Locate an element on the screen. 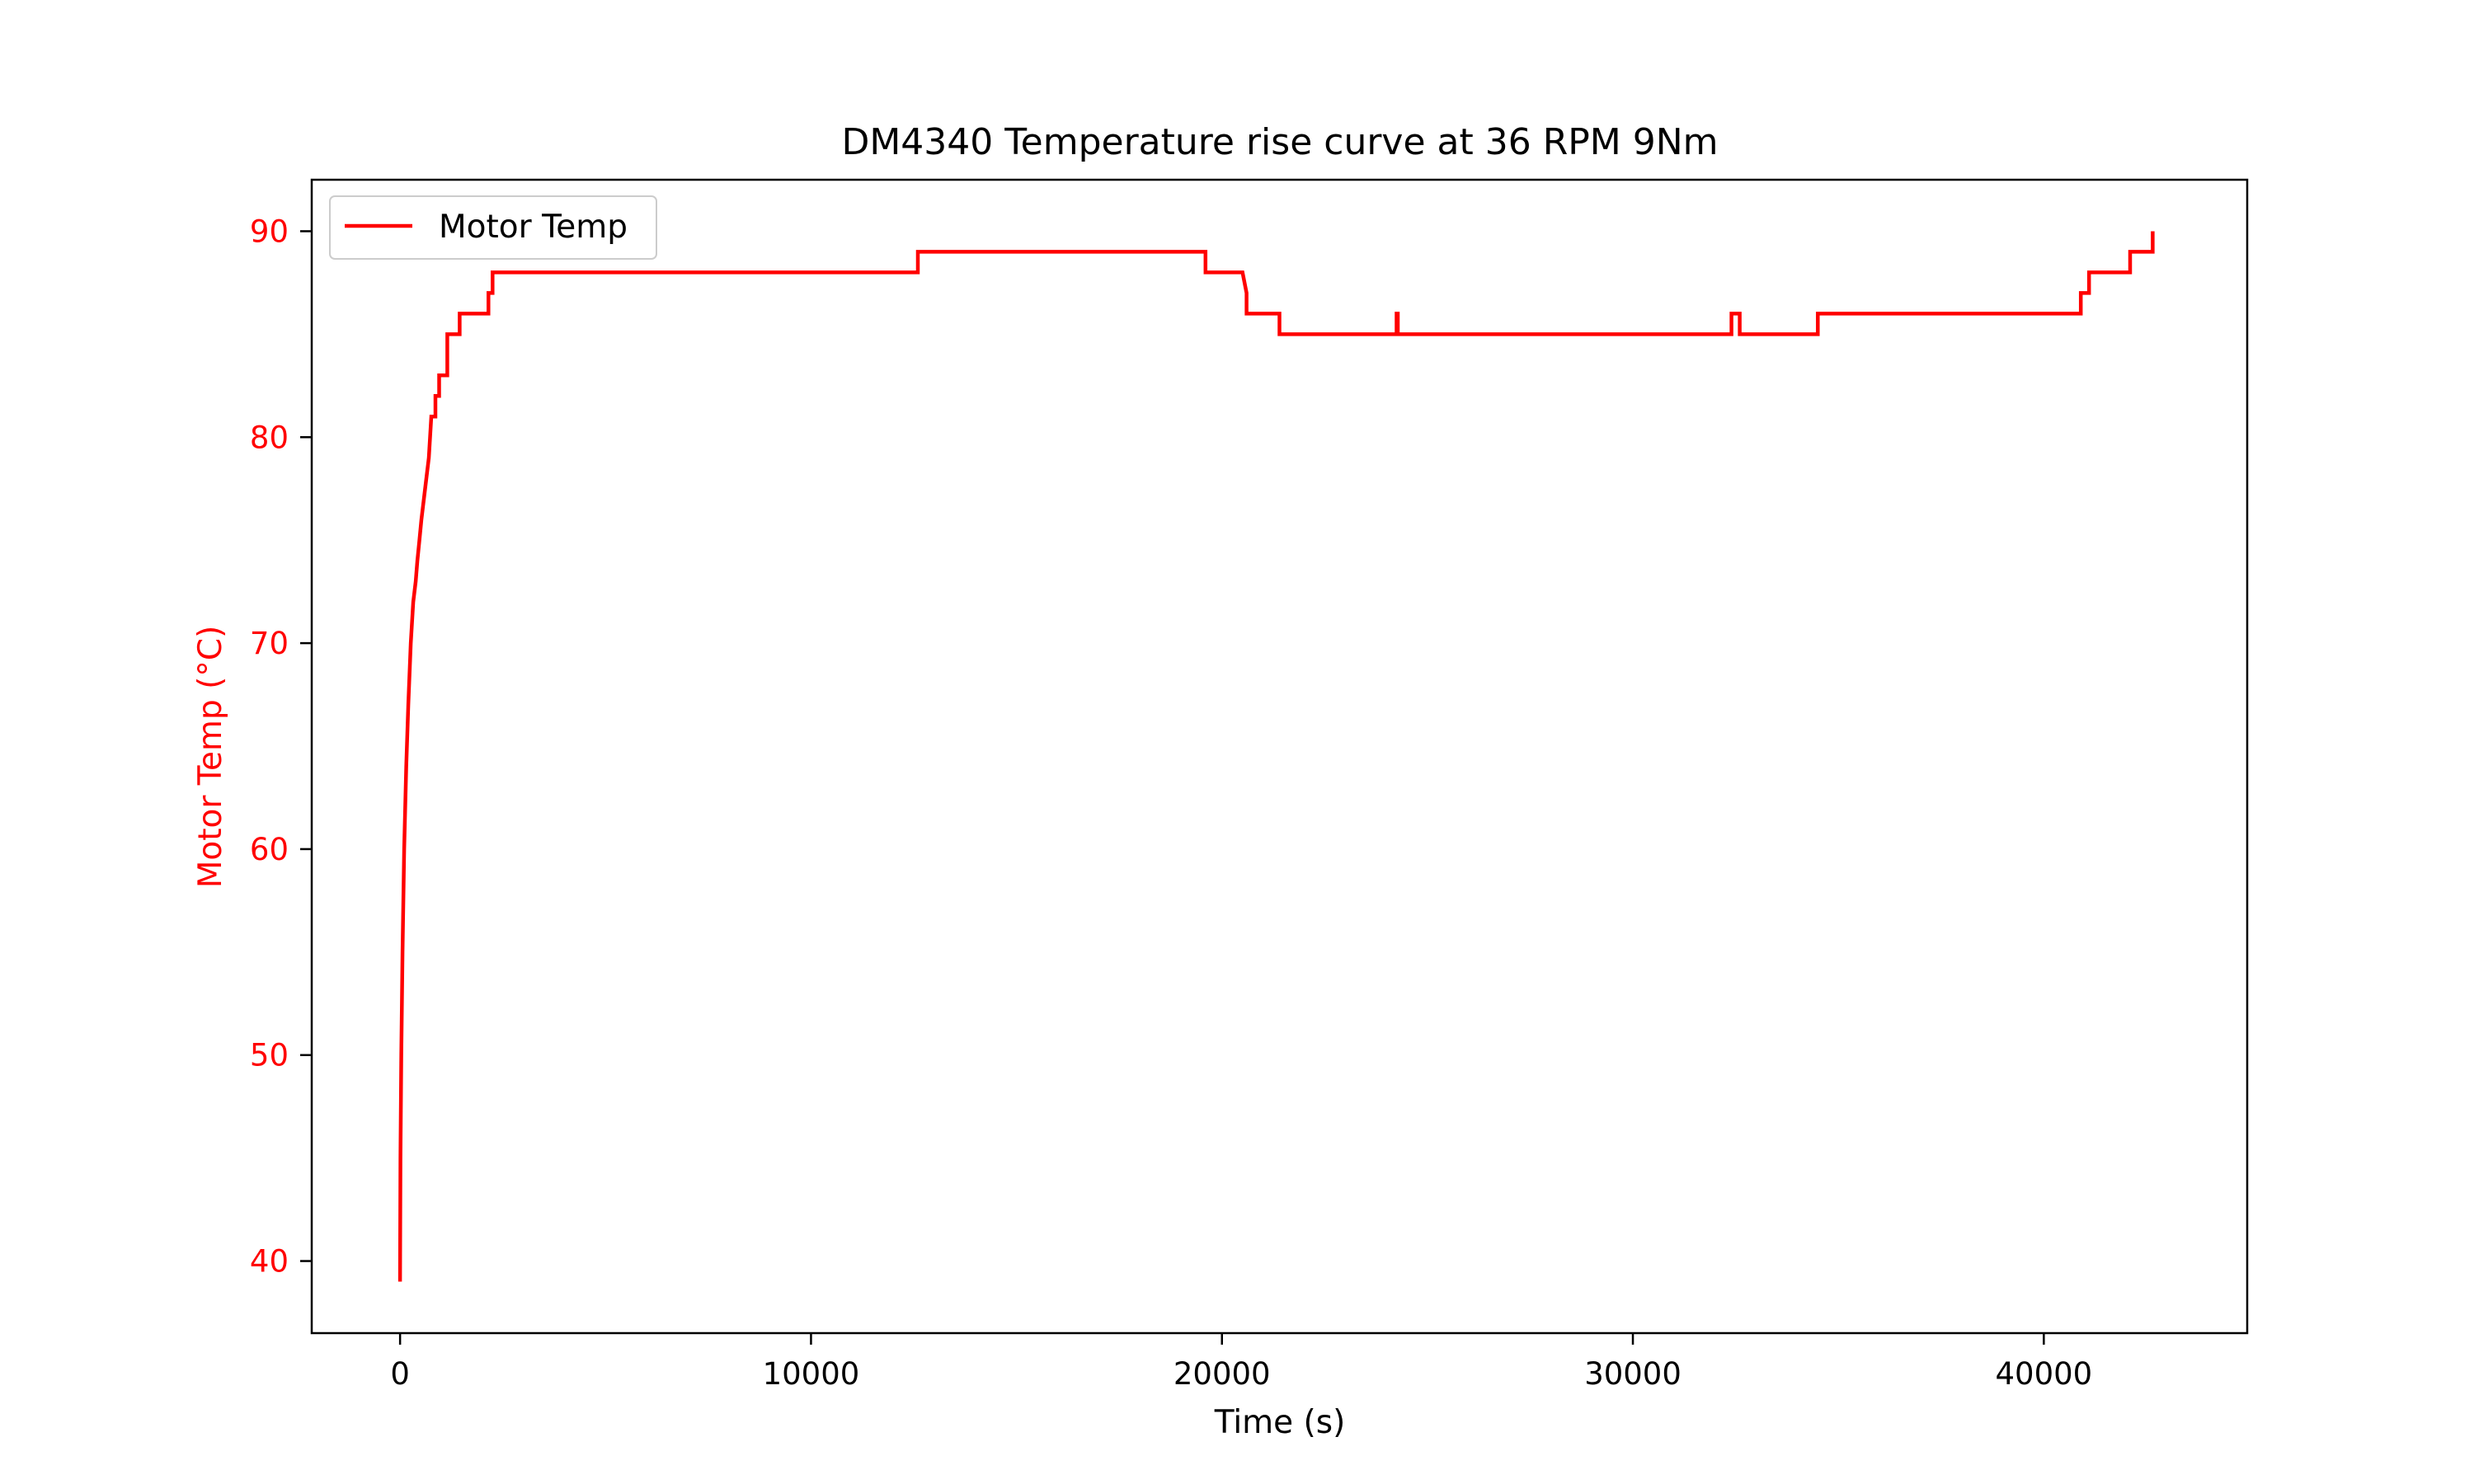  legend: Motor Temp is located at coordinates (493, 228).